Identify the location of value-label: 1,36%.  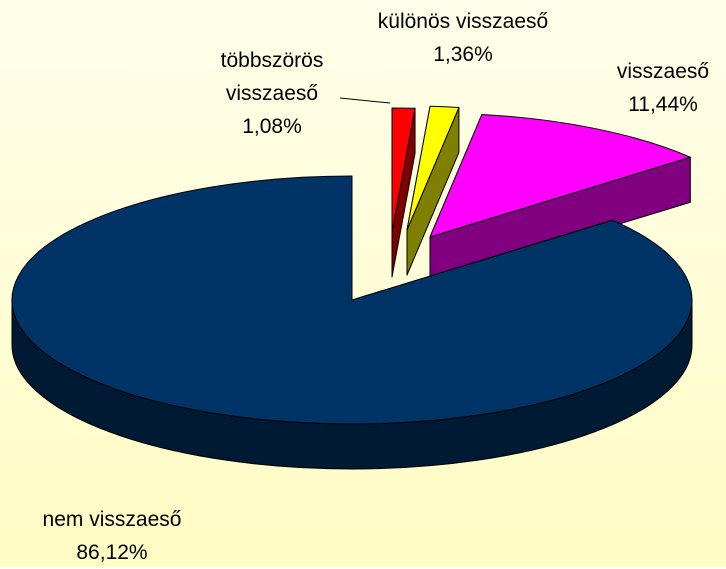
(463, 54).